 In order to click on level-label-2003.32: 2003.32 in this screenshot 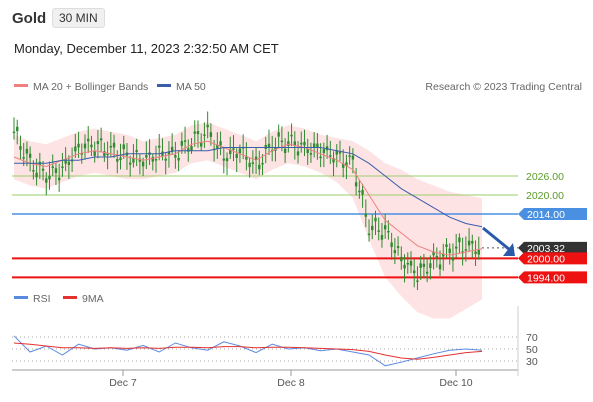, I will do `click(552, 248)`.